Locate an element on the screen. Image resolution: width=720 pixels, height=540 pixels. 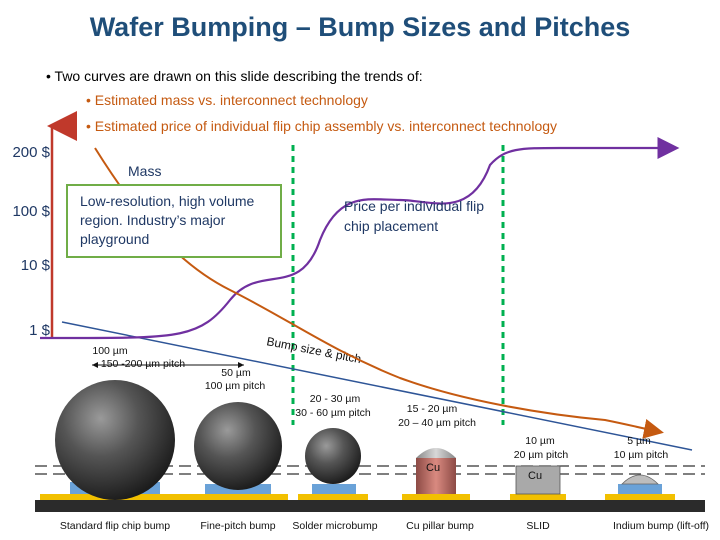
size-label-fine: 50 µm is located at coordinates (236, 373).